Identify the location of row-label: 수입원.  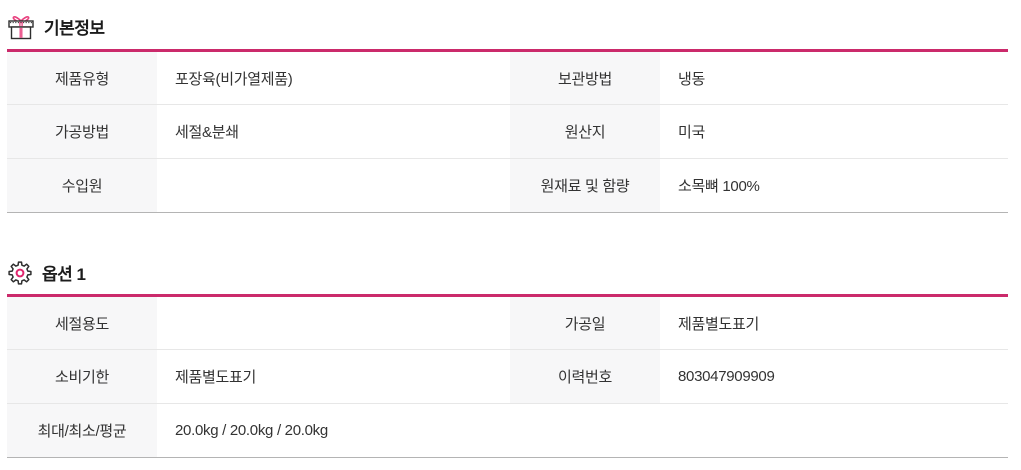
(82, 185).